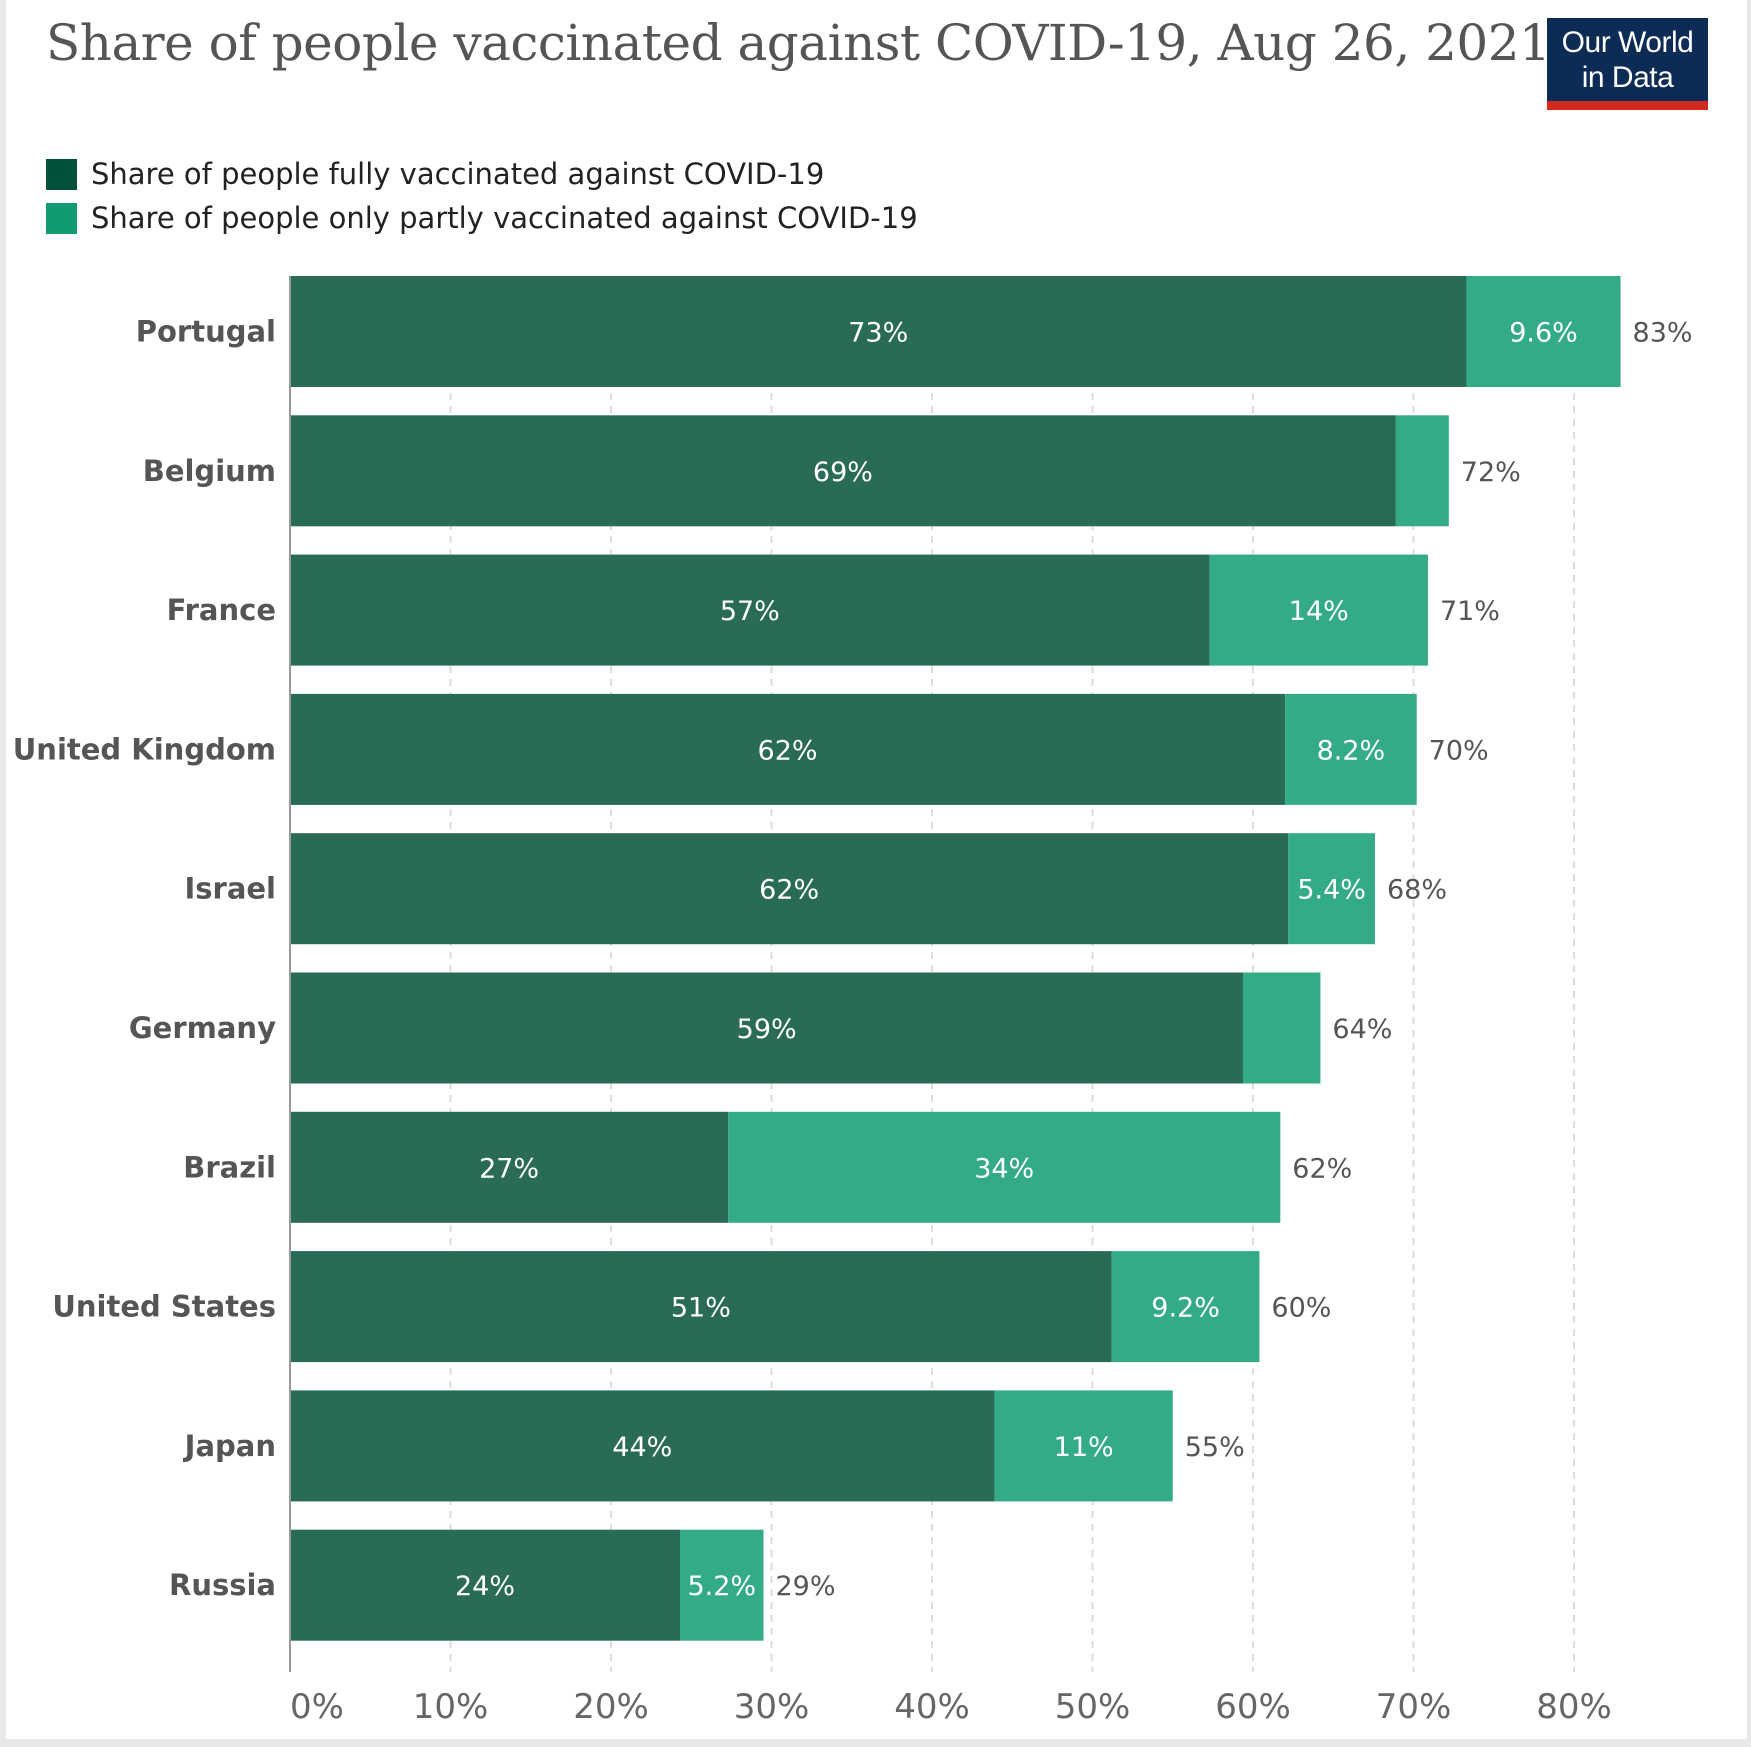 The width and height of the screenshot is (1751, 1747). Describe the element at coordinates (611, 1707) in the screenshot. I see `x-tick-label: 20%` at that location.